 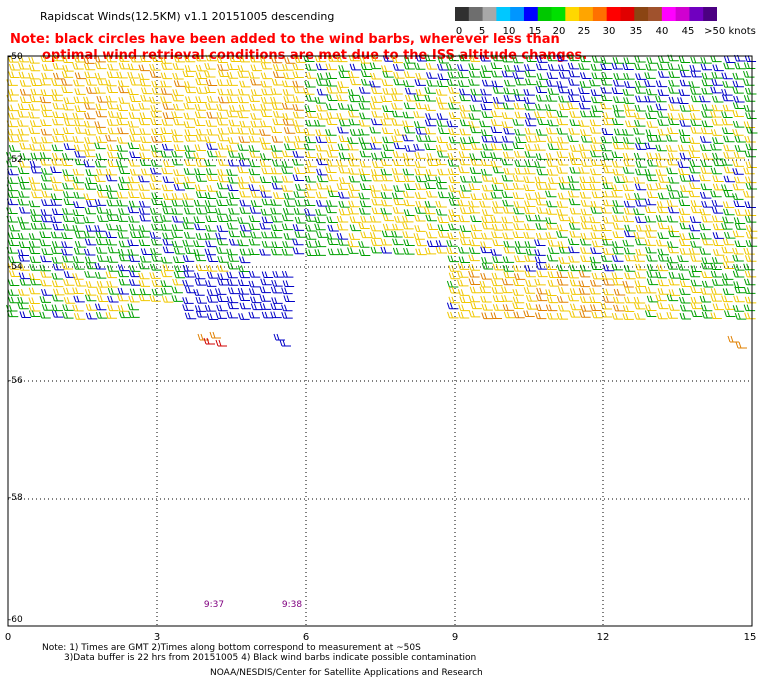 I want to click on colorbar-label: 35, so click(x=636, y=31).